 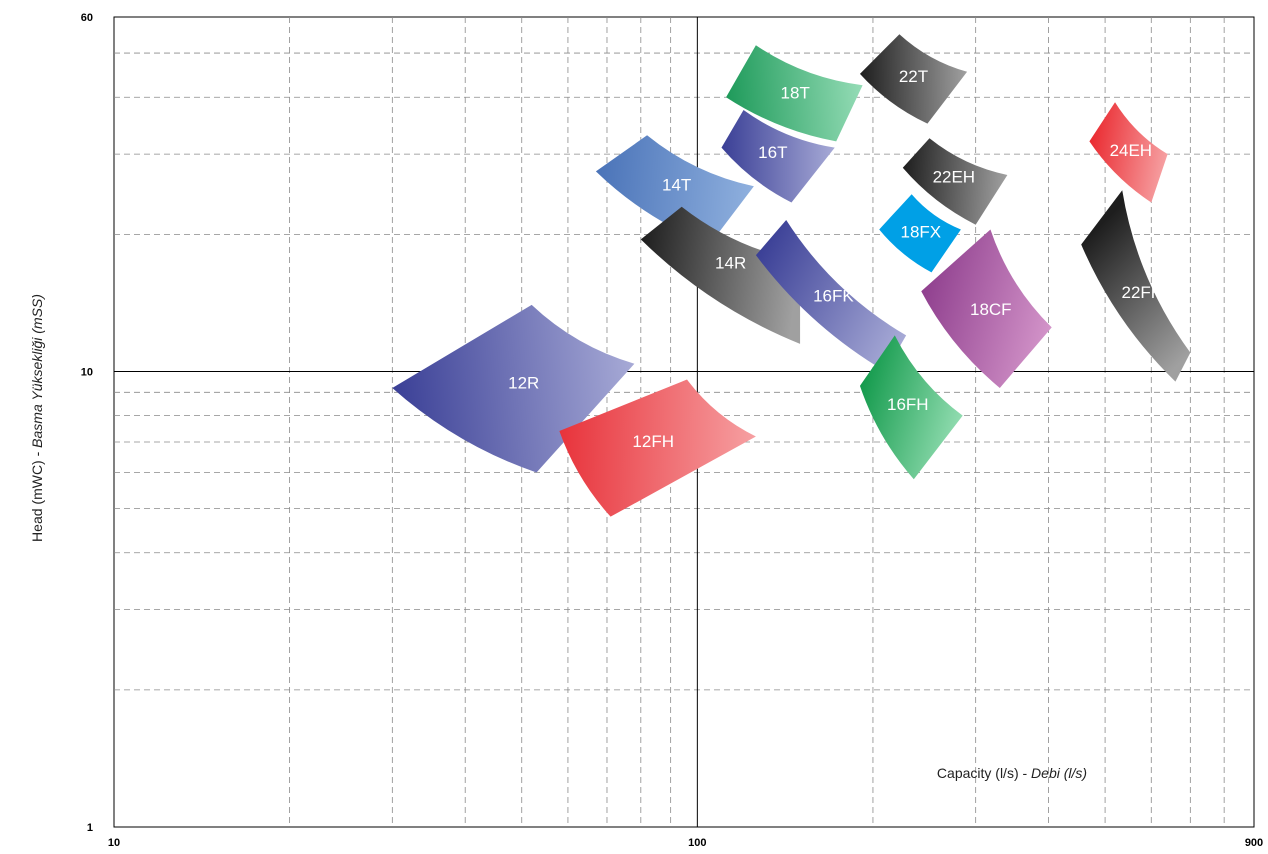 I want to click on region-label-22fh: 22FH, so click(x=1143, y=292).